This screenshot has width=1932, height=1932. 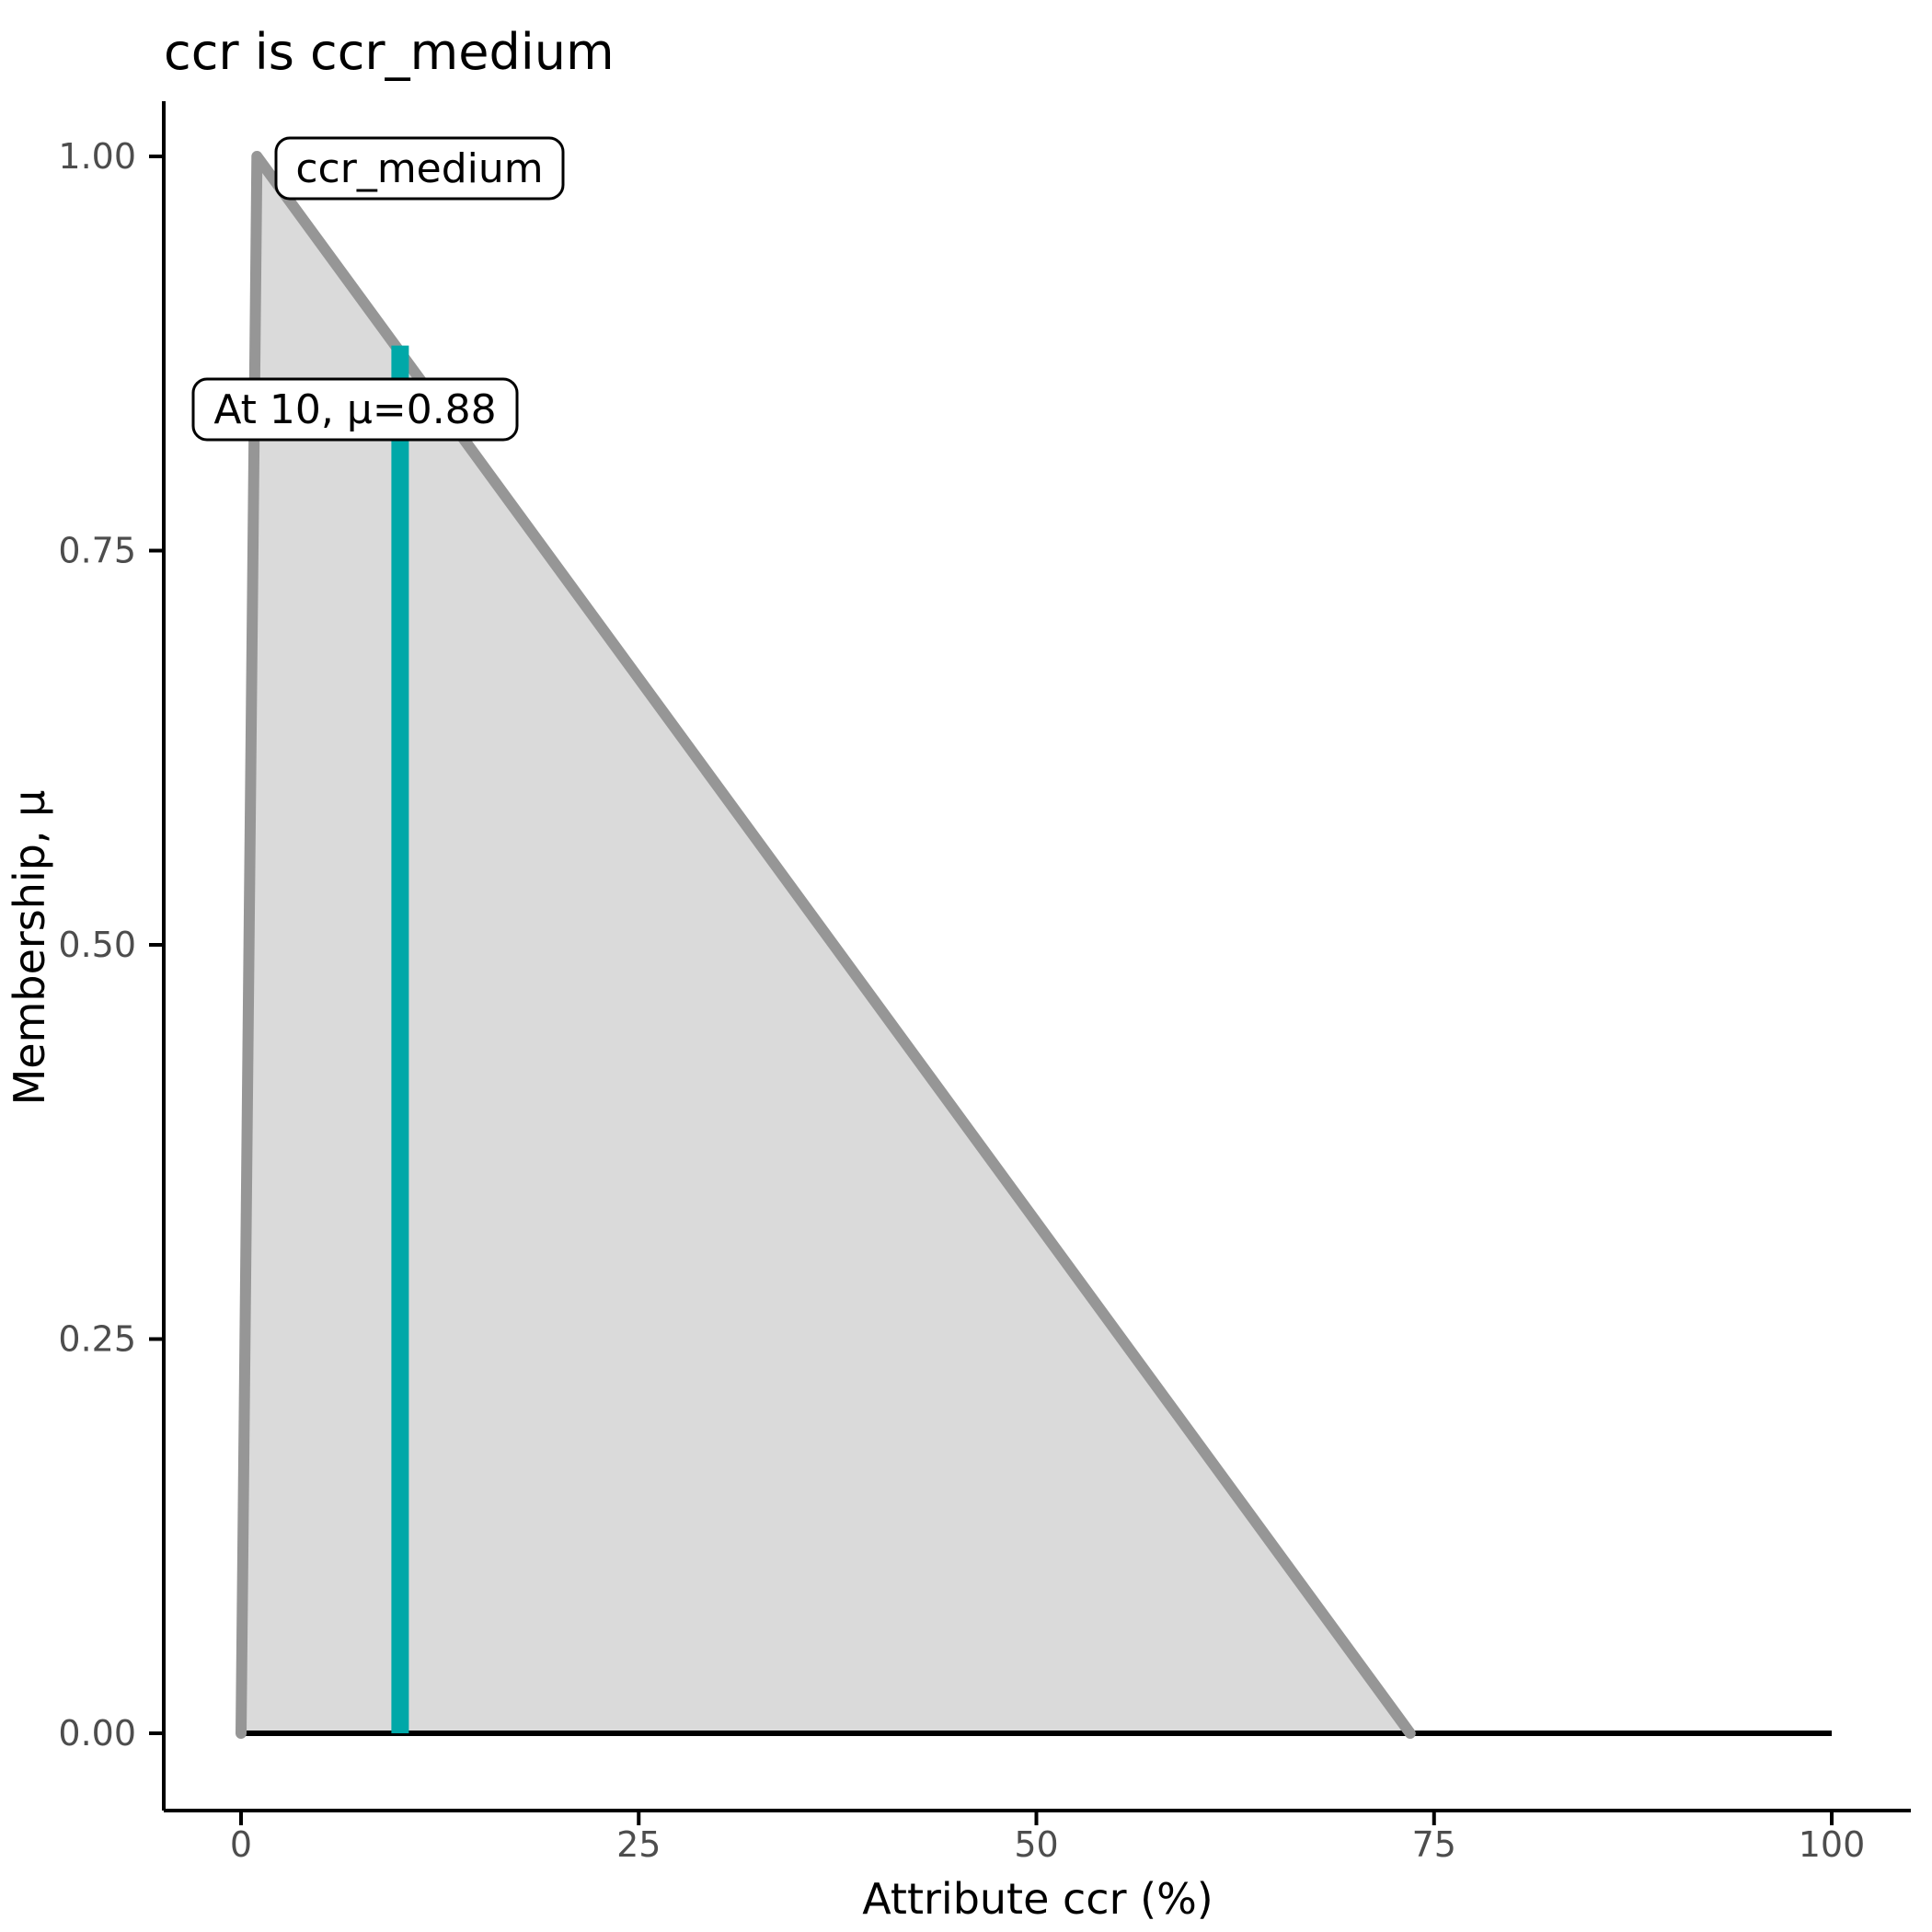 I want to click on value-label-text: At 10, μ=0.88, so click(x=354, y=409).